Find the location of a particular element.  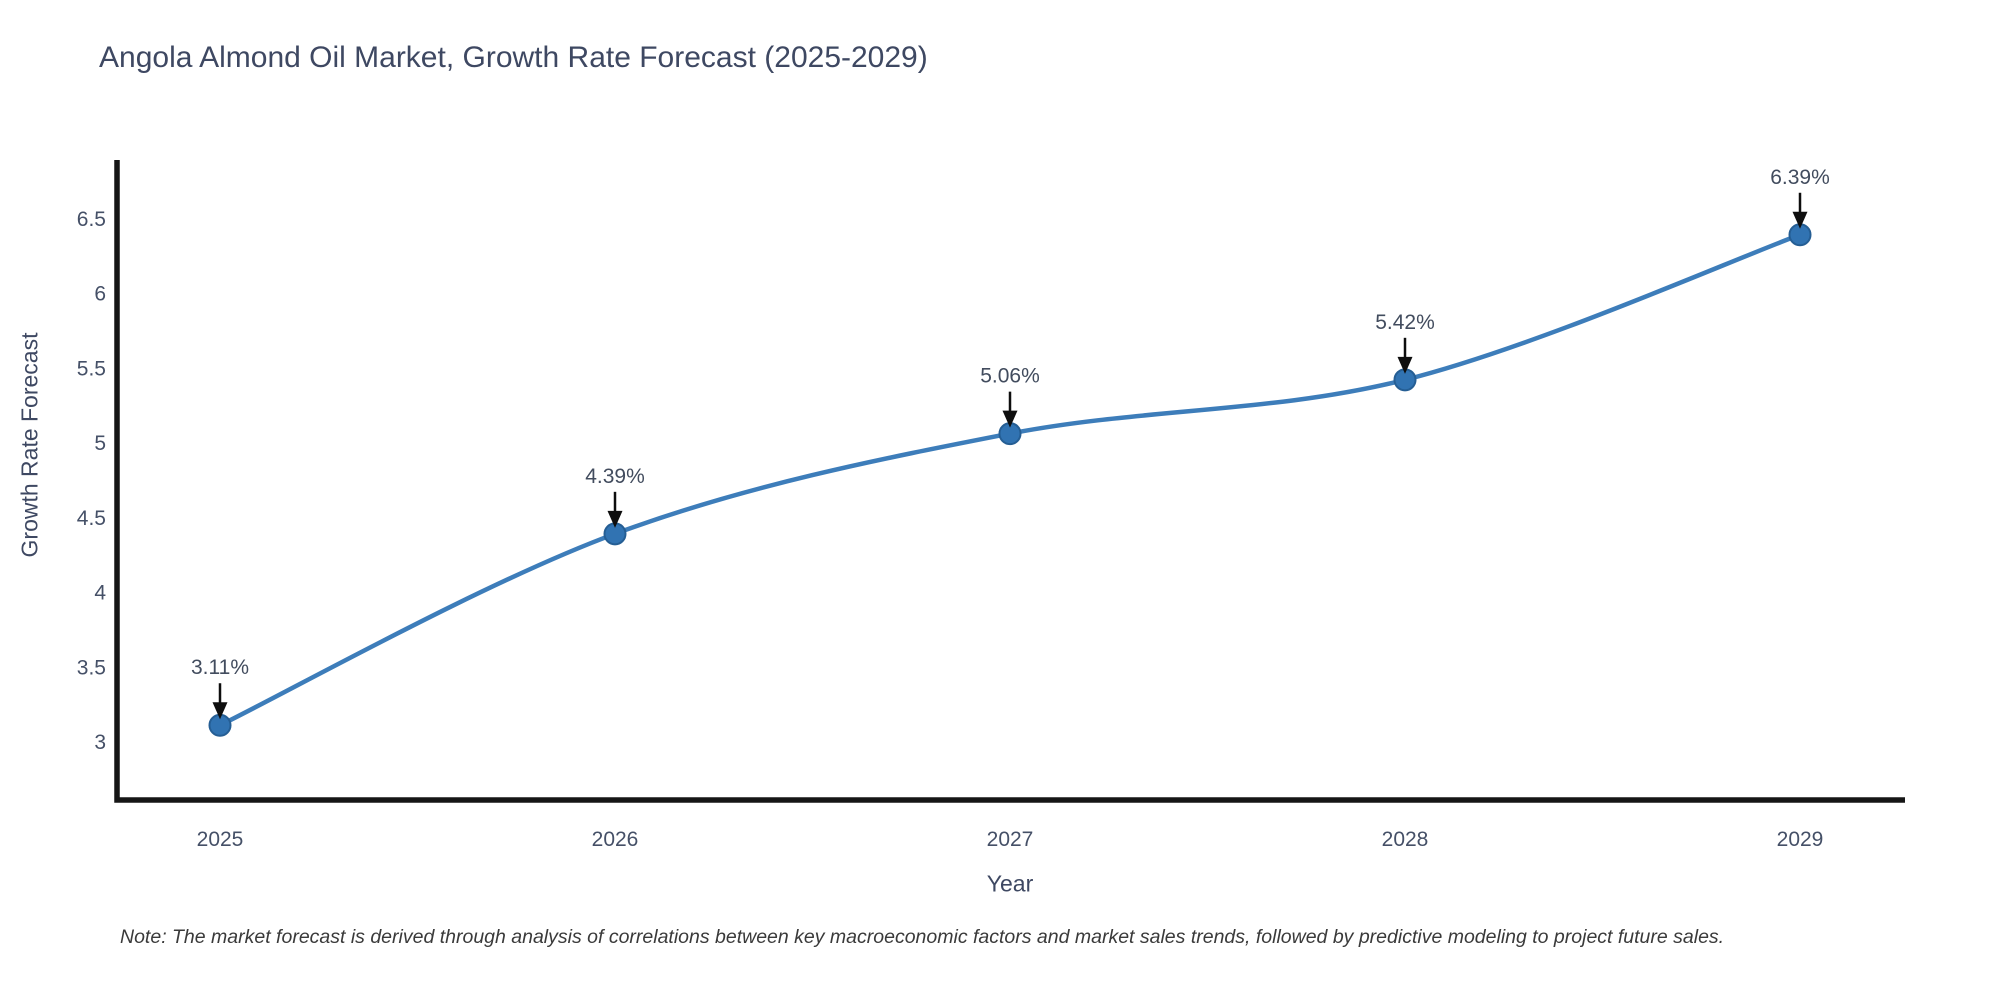

x-tick-label: 2025 is located at coordinates (220, 839).